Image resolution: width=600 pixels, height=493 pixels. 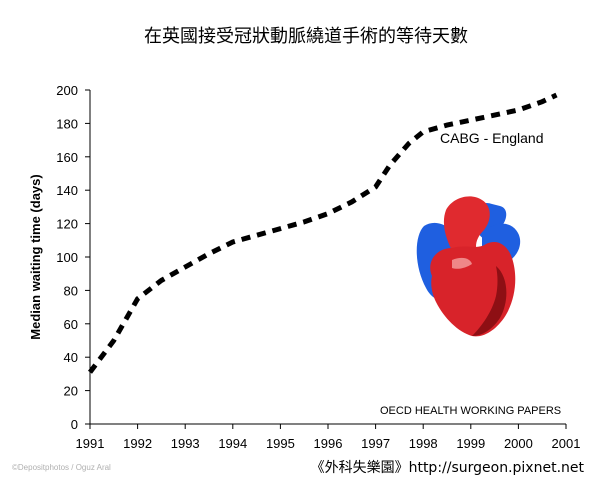 What do you see at coordinates (71, 391) in the screenshot?
I see `y-tick-label: 20` at bounding box center [71, 391].